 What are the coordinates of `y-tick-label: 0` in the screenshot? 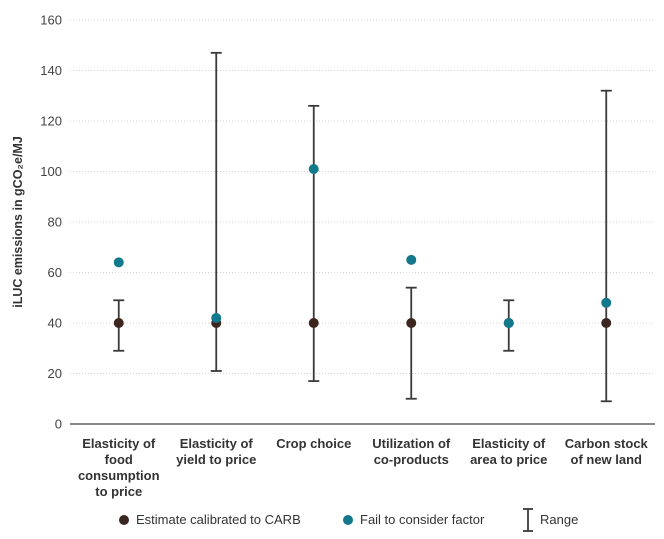 It's located at (58, 424).